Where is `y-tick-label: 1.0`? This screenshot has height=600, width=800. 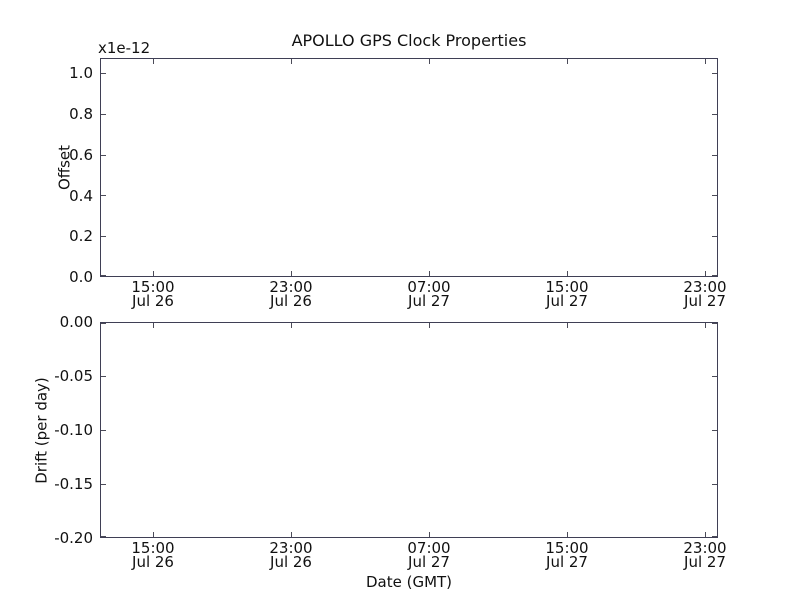
y-tick-label: 1.0 is located at coordinates (81, 73).